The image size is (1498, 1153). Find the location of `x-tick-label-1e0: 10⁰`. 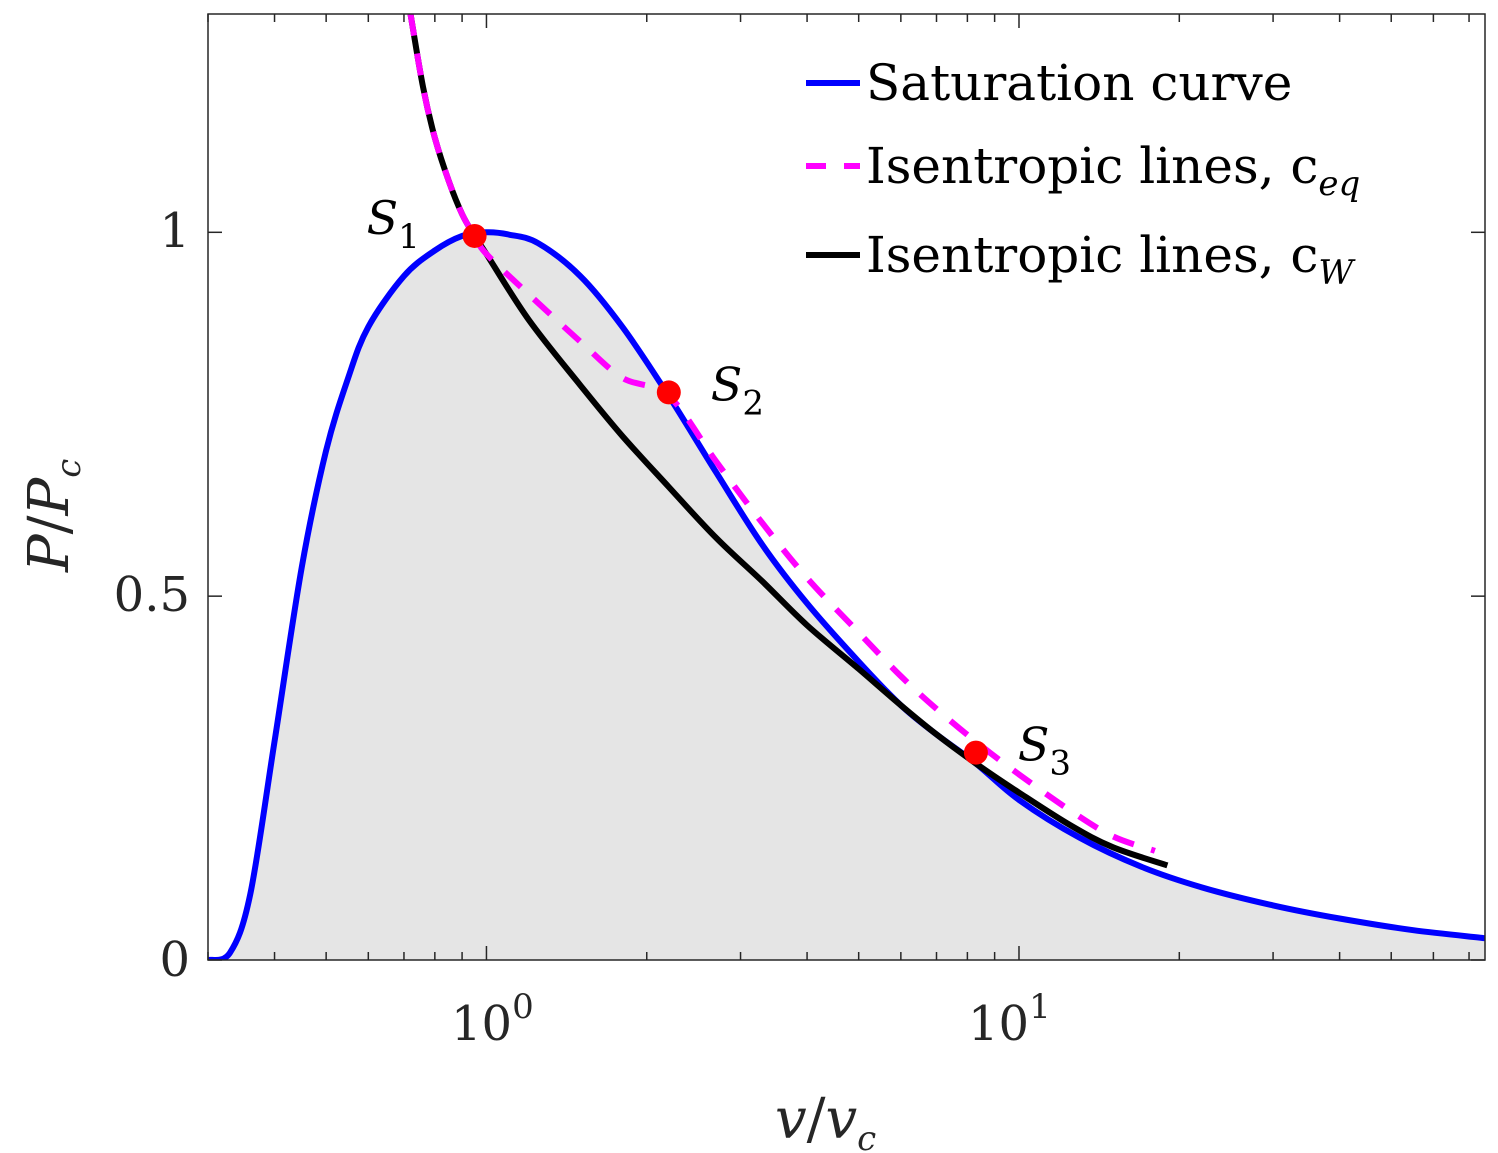

x-tick-label-1e0: 10⁰ is located at coordinates (492, 1019).